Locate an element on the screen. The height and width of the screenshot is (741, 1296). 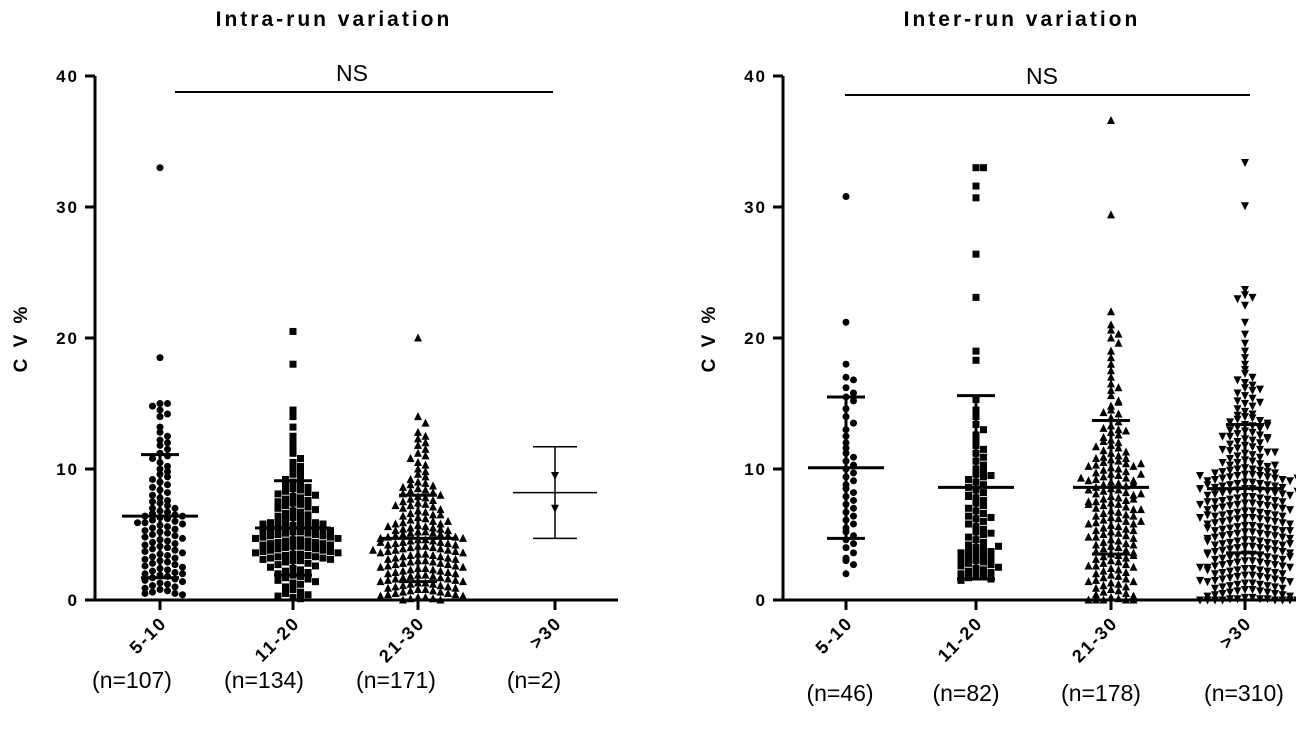
y-tick-label: 30 is located at coordinates (755, 207).